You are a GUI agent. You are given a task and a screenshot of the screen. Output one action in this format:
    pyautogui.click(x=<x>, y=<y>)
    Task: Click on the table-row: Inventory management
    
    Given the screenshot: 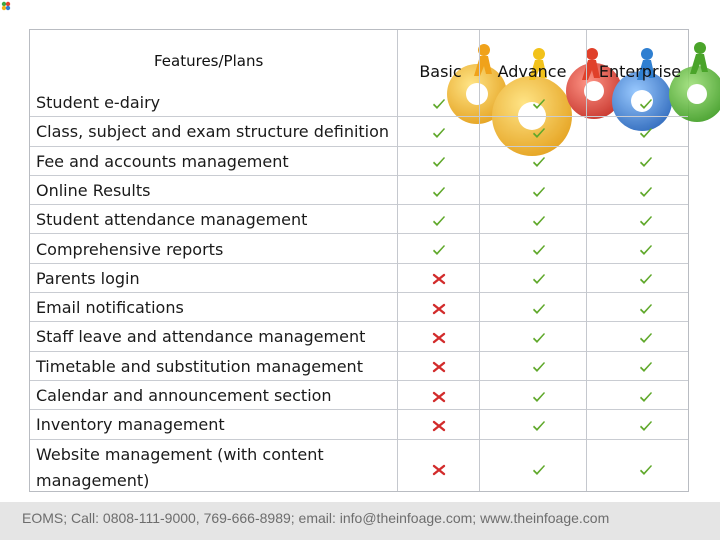 What is the action you would take?
    pyautogui.click(x=359, y=425)
    